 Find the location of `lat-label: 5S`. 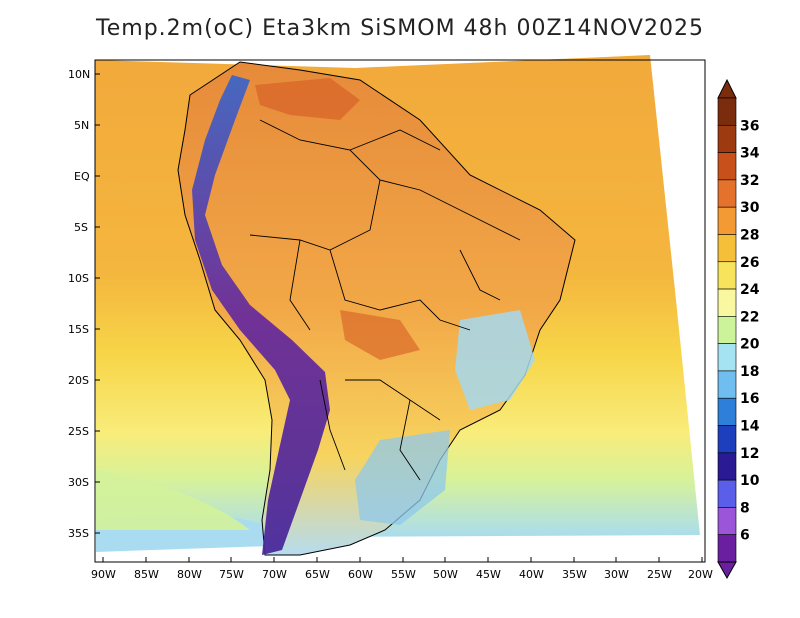

lat-label: 5S is located at coordinates (81, 227).